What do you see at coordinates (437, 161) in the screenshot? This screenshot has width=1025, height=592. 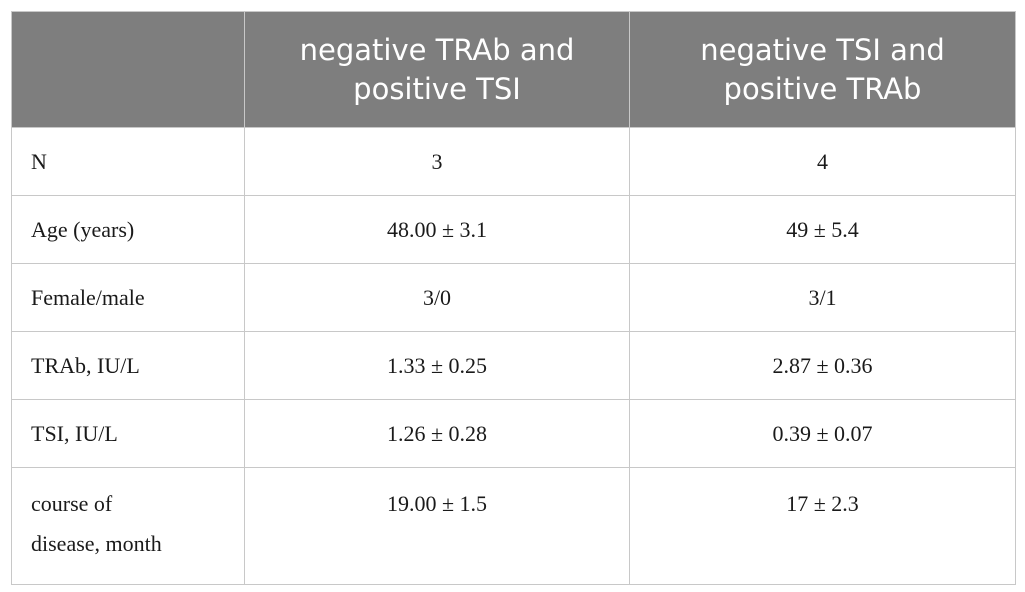 I see `cell-value: 3` at bounding box center [437, 161].